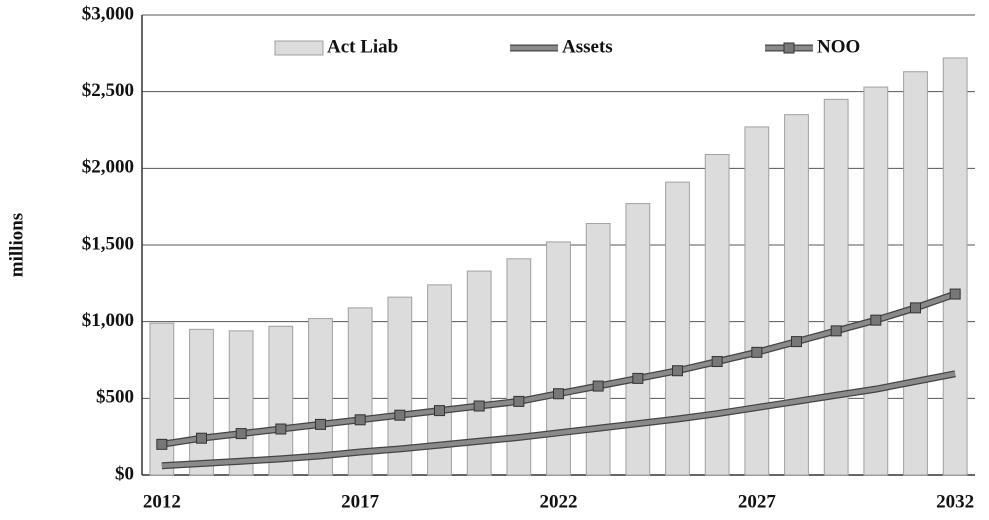 This screenshot has height=520, width=989. I want to click on y-tick-label: $3,000, so click(108, 13).